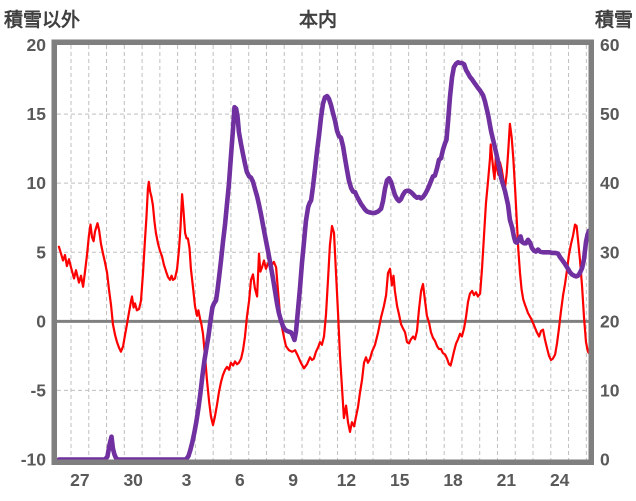 Image resolution: width=636 pixels, height=501 pixels. What do you see at coordinates (605, 460) in the screenshot?
I see `right-axis-tick-label: 0` at bounding box center [605, 460].